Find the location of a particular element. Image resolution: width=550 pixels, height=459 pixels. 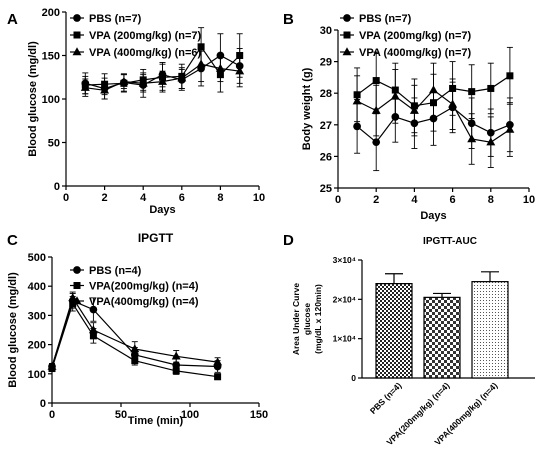

y-tick-label: 3×10⁴ is located at coordinates (344, 260).